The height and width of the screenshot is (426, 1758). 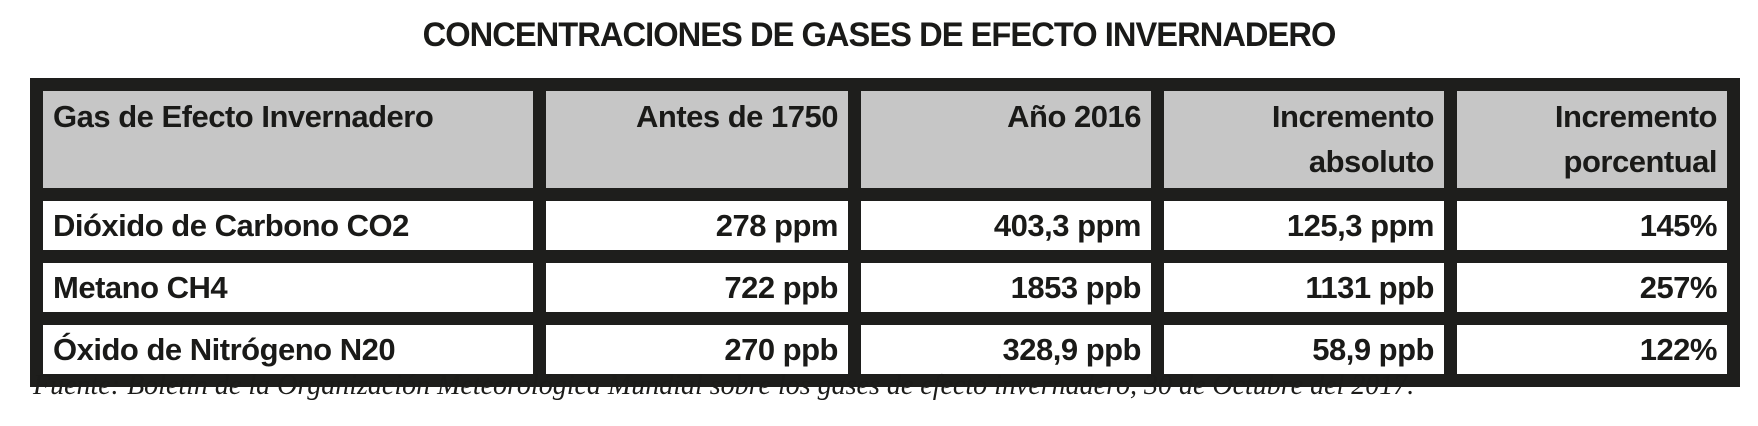 I want to click on cell-antes-1750: 722 ppb, so click(x=697, y=287).